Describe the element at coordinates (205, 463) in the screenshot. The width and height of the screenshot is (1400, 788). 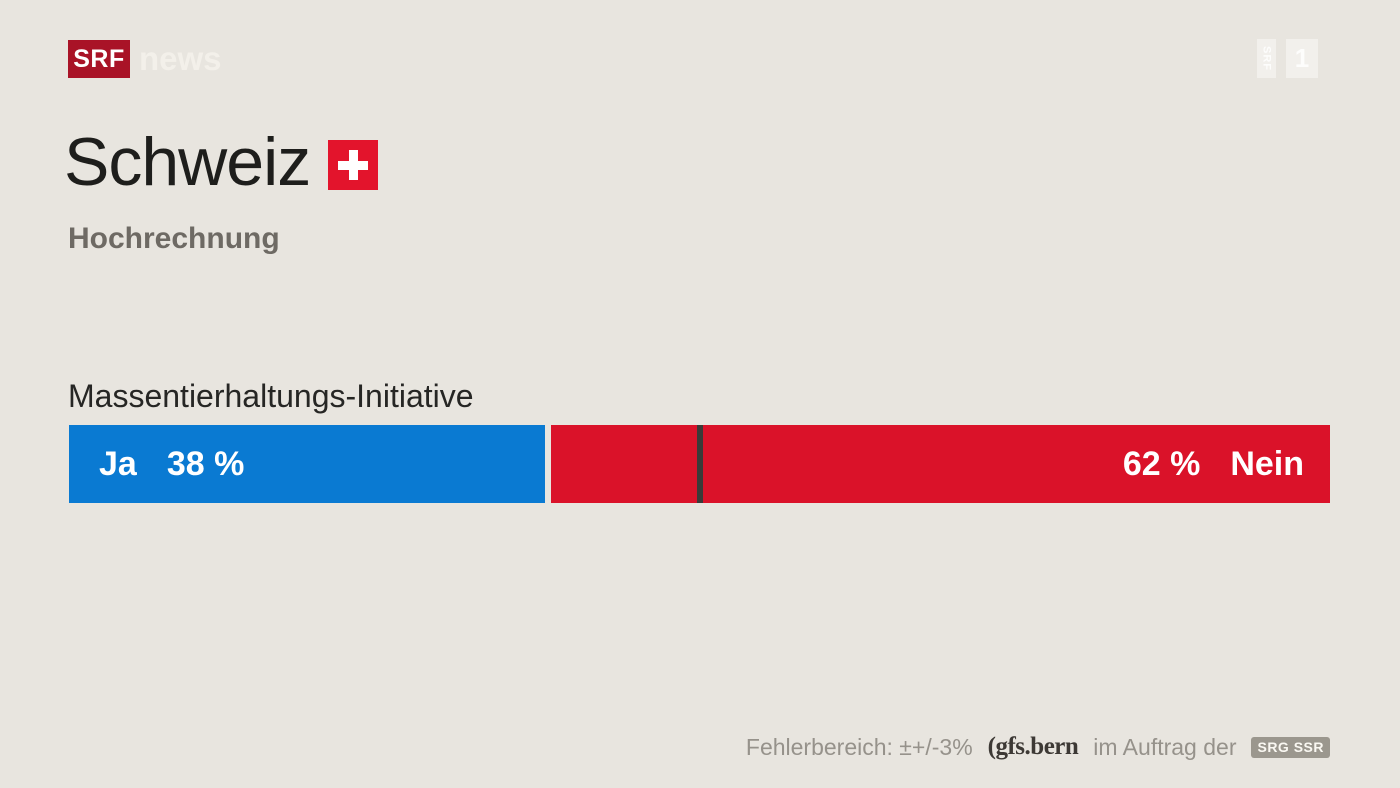
I see `ja-value-label: 38 %` at that location.